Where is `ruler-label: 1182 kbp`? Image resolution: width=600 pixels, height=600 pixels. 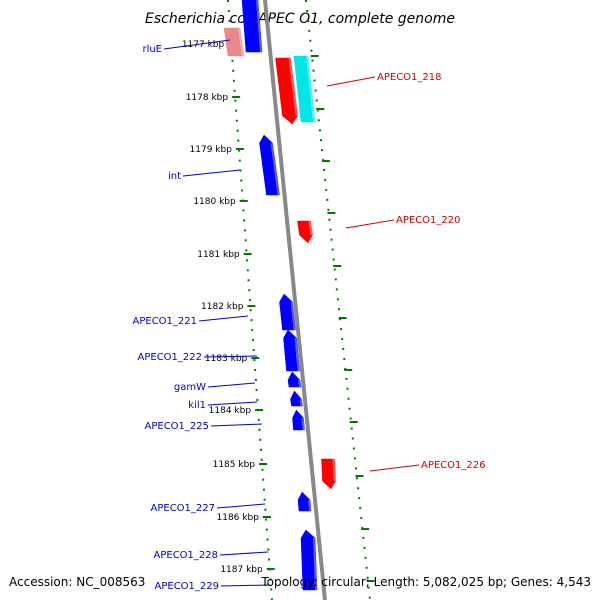 ruler-label: 1182 kbp is located at coordinates (222, 307).